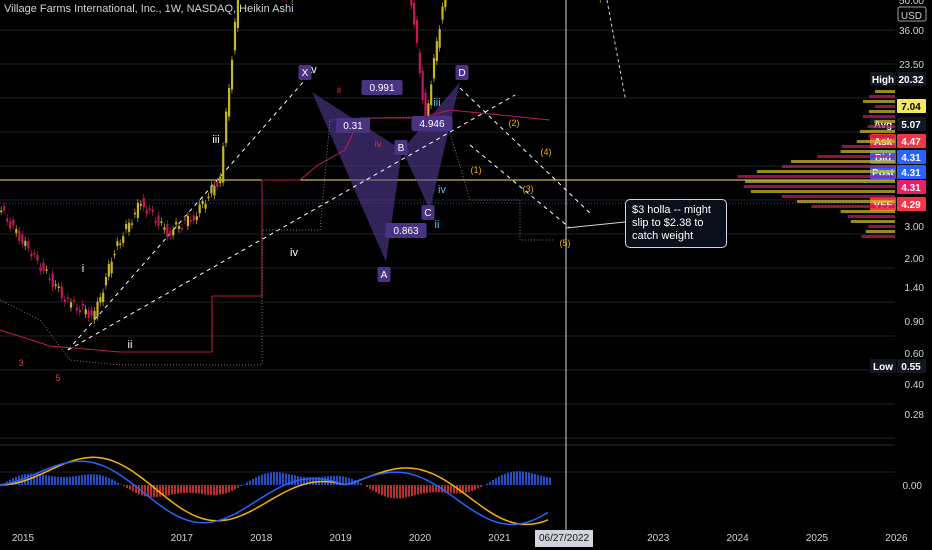 The image size is (932, 550). I want to click on price-tag-value: 7.04, so click(911, 107).